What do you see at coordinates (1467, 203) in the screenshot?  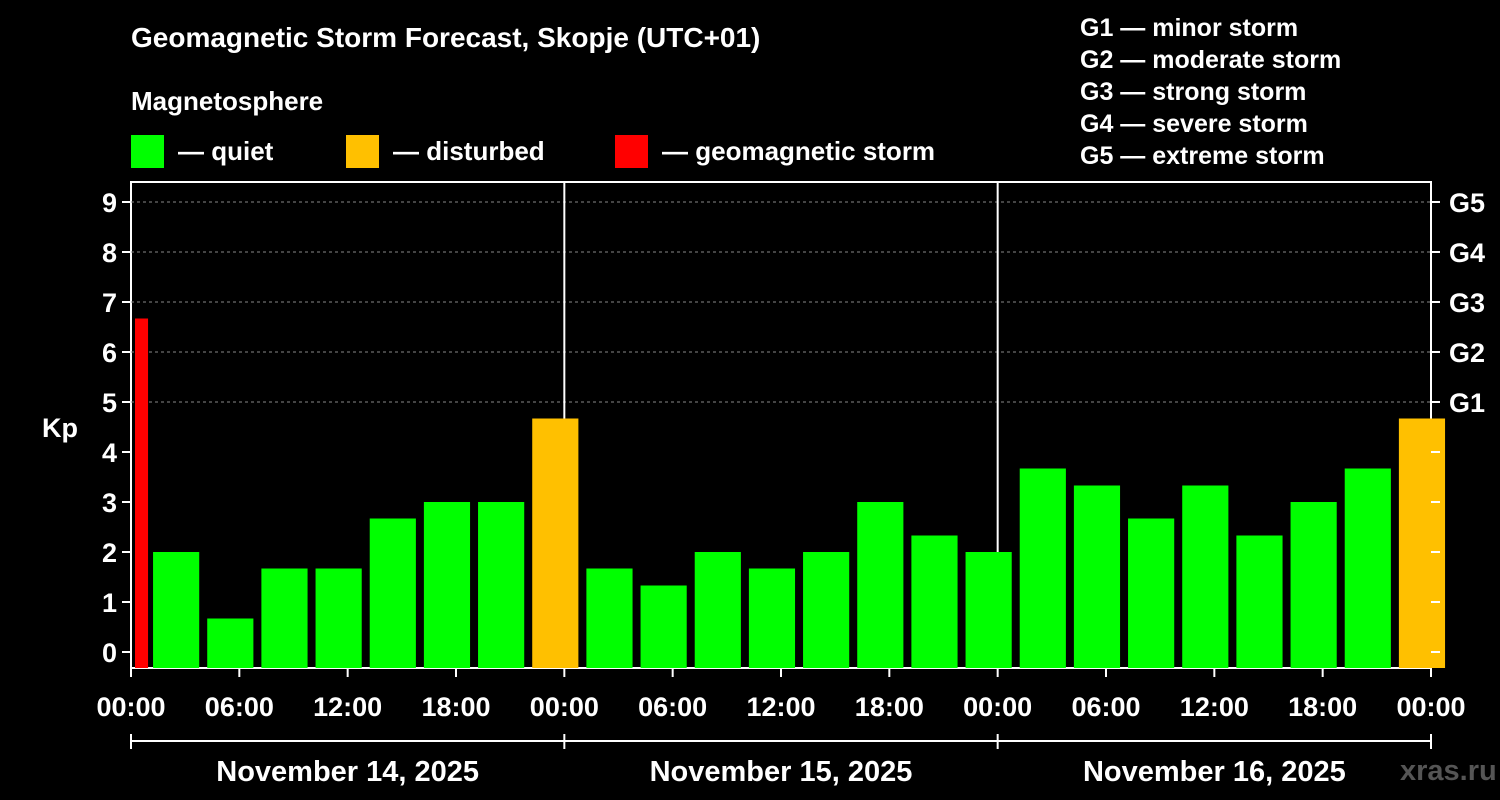 I see `g-level-label: G5` at bounding box center [1467, 203].